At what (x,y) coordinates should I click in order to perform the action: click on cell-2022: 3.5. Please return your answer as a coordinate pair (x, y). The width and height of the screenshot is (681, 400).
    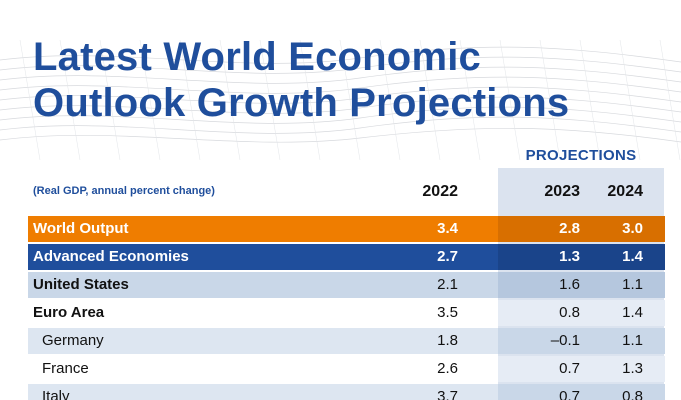
    Looking at the image, I should click on (447, 312).